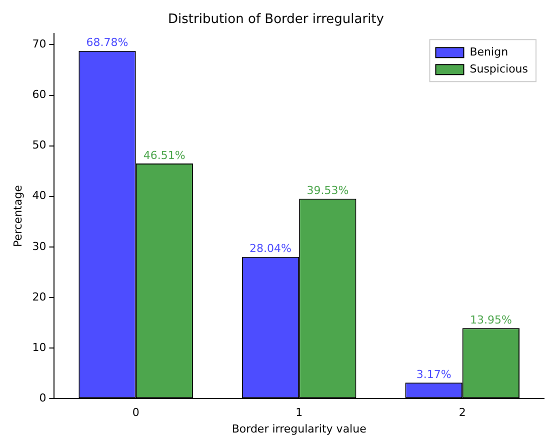 This screenshot has height=444, width=554. What do you see at coordinates (276, 20) in the screenshot?
I see `chart-title: Distribution of Border irregularity` at bounding box center [276, 20].